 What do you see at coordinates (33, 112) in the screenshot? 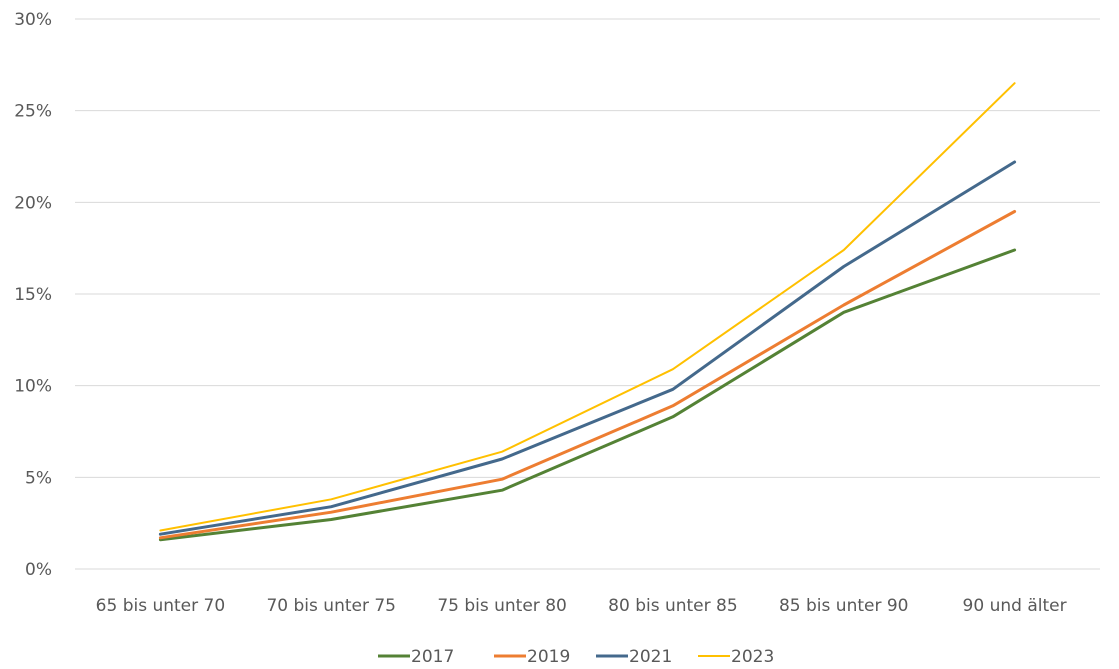
I see `y-tick-label: 25%` at bounding box center [33, 112].